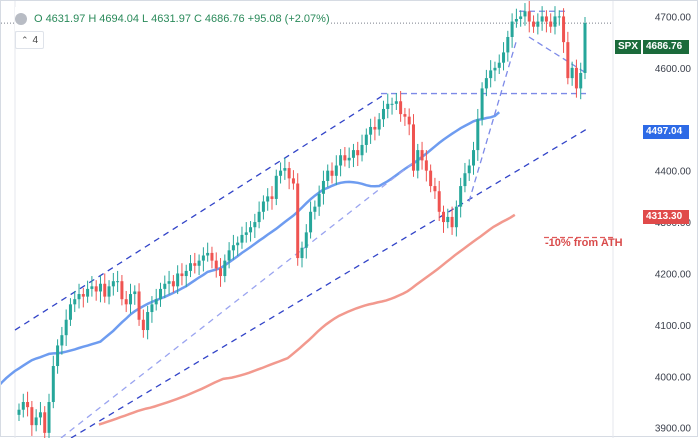 This screenshot has width=698, height=438. I want to click on chevron-up-icon, so click(21, 19).